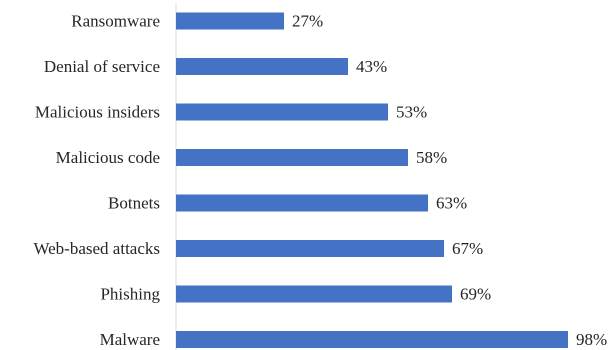 Image resolution: width=610 pixels, height=350 pixels. What do you see at coordinates (97, 112) in the screenshot?
I see `category-label: Malicious insiders` at bounding box center [97, 112].